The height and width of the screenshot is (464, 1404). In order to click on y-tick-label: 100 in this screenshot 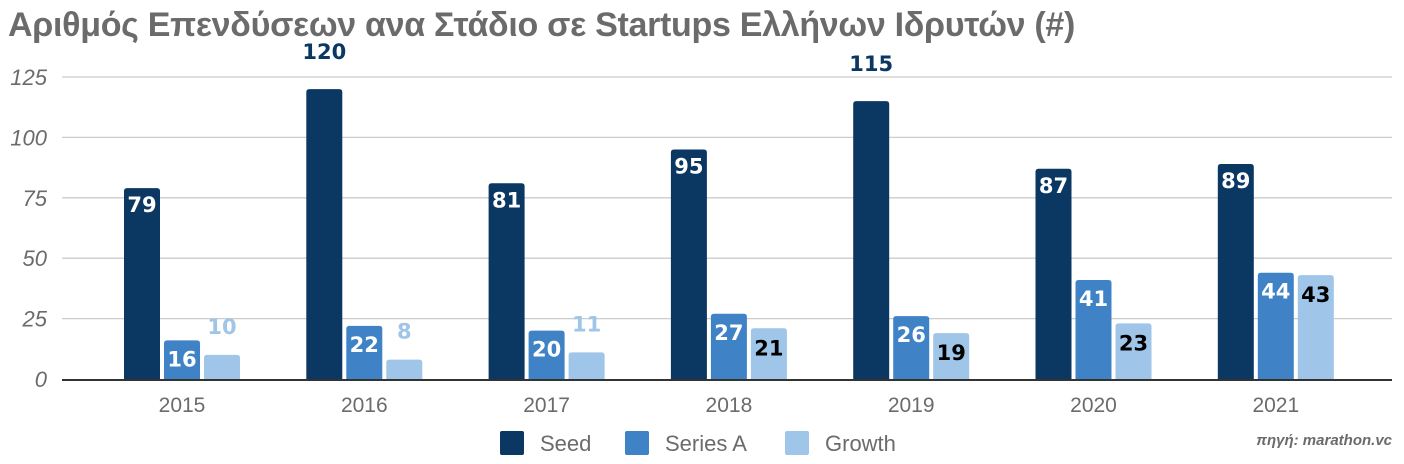, I will do `click(28, 137)`.